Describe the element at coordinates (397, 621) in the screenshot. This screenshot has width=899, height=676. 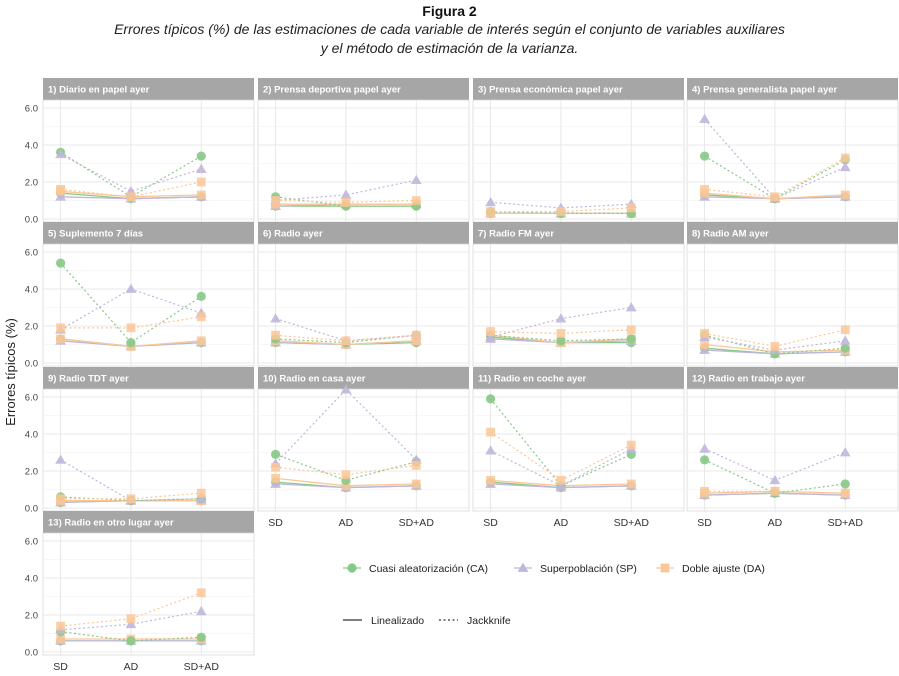
I see `legend-label: Linealizado` at that location.